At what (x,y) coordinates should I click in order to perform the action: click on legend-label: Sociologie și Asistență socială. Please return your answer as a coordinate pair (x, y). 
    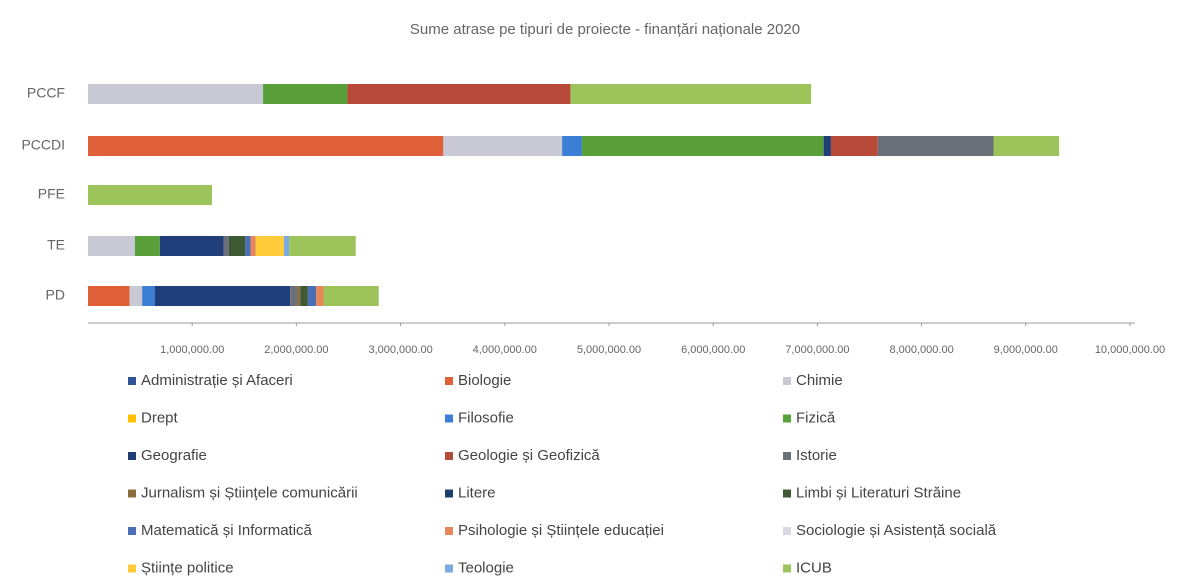
    Looking at the image, I should click on (896, 530).